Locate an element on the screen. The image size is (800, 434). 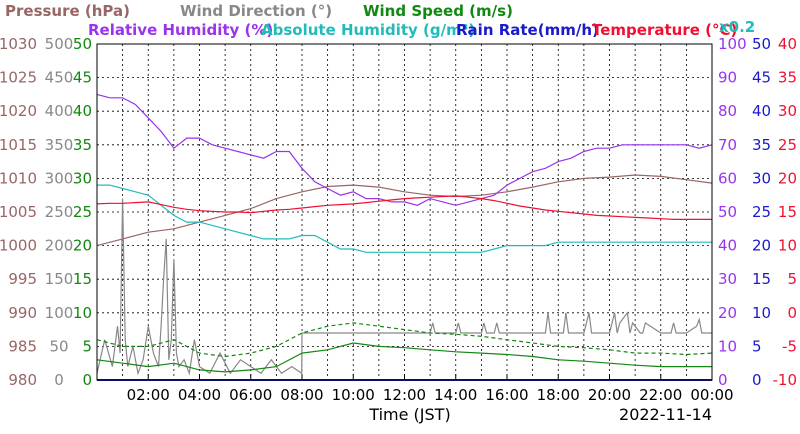
x-tick-label: 18:00 is located at coordinates (558, 395).